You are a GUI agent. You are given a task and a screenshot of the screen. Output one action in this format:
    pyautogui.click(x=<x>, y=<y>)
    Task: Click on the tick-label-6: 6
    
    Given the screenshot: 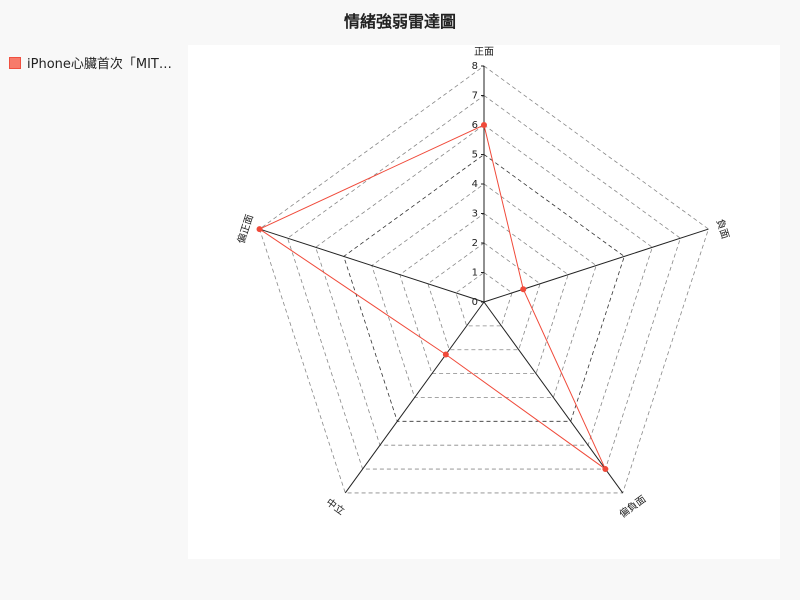 What is the action you would take?
    pyautogui.click(x=475, y=125)
    